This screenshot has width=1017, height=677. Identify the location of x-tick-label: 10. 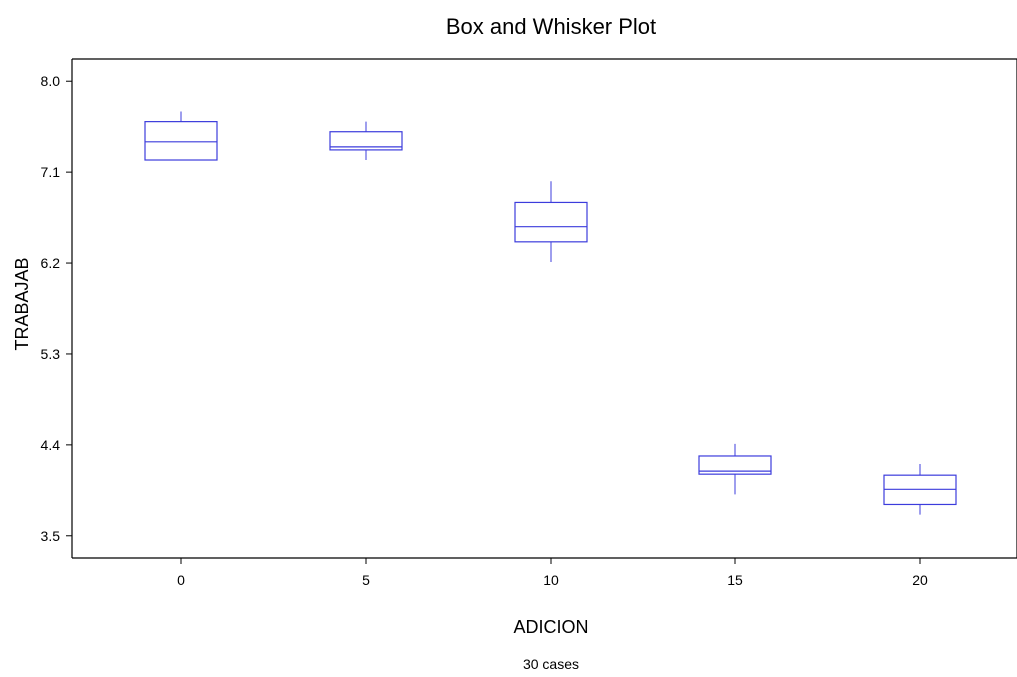
(551, 580).